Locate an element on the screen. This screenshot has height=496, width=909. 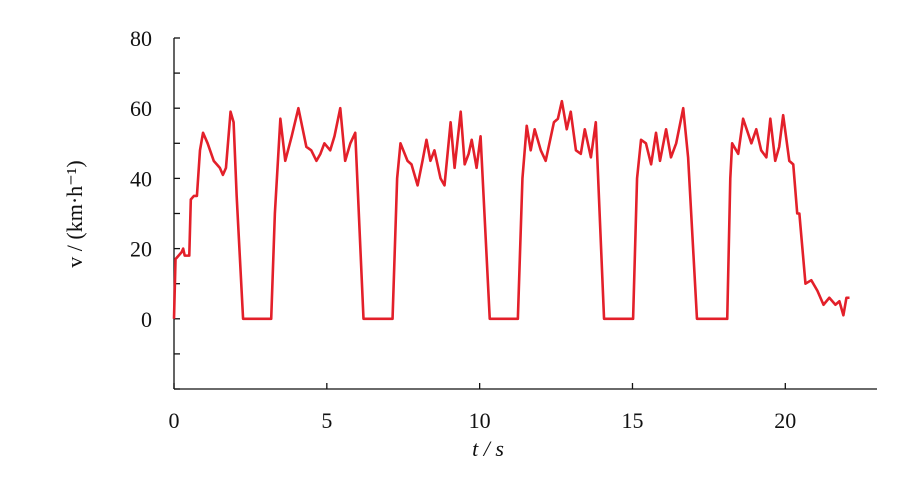
x-tick-label: 5 is located at coordinates (326, 420).